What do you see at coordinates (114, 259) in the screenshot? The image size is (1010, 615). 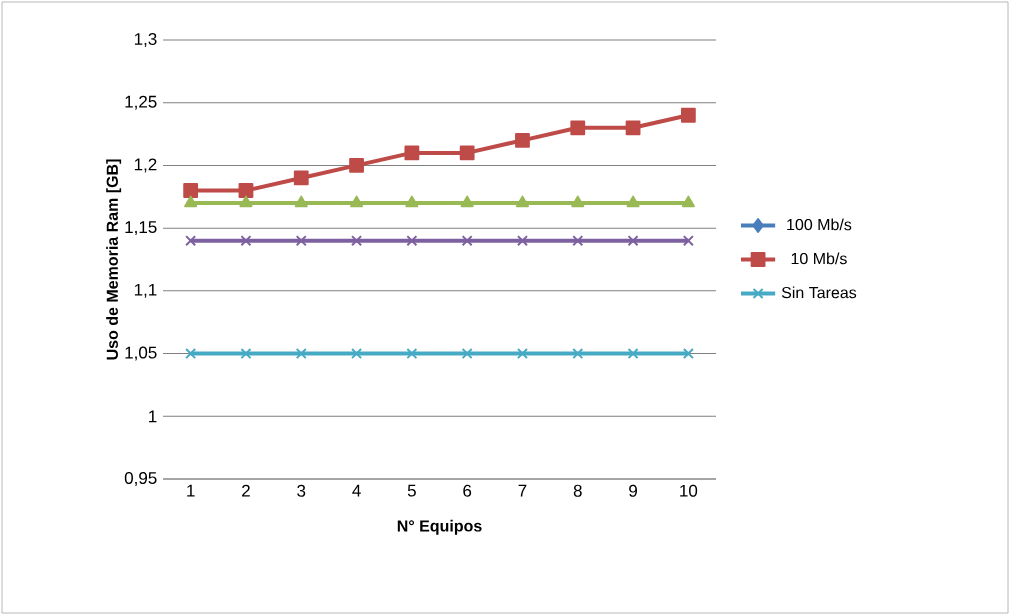 I see `y-axis-title: Uso de Memoria Ram [GB]` at bounding box center [114, 259].